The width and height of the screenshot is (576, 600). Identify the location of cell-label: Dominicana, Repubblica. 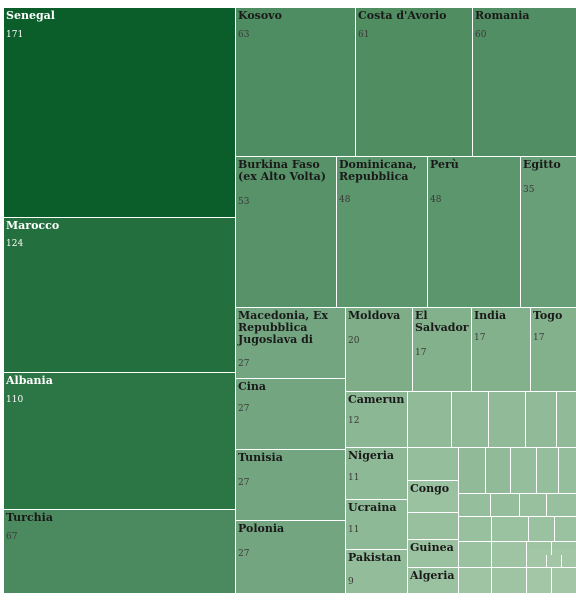
(378, 170).